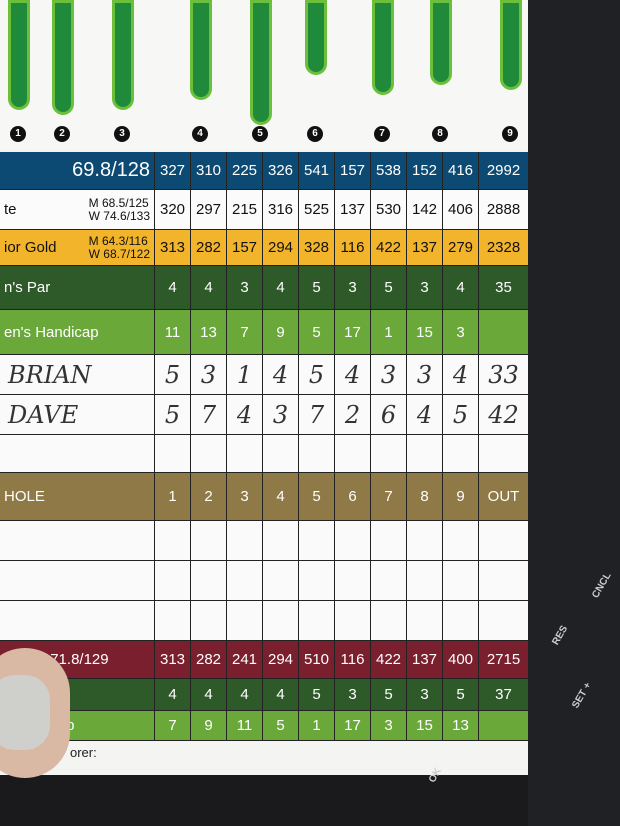 The width and height of the screenshot is (620, 826). Describe the element at coordinates (461, 209) in the screenshot. I see `hole-cell: 406` at that location.